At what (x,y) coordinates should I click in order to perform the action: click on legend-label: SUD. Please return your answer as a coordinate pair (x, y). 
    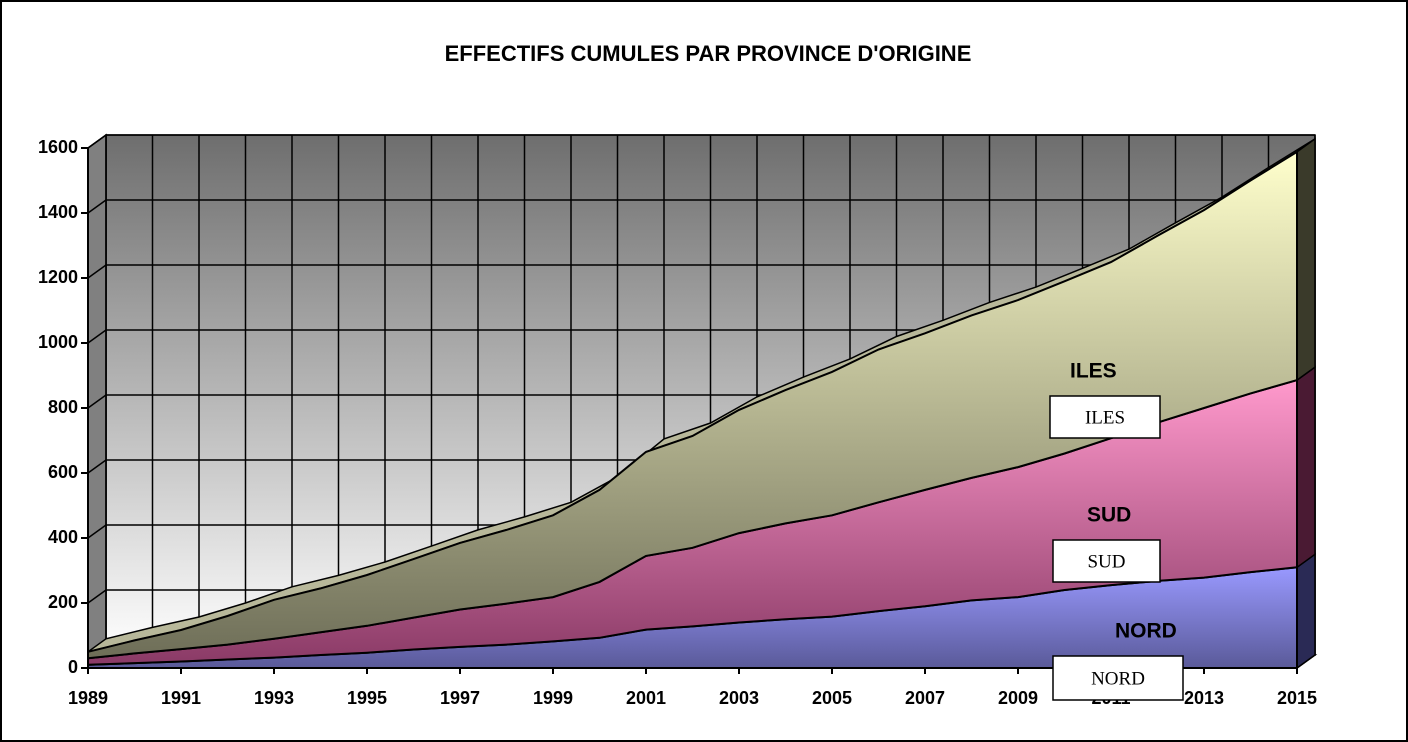
    Looking at the image, I should click on (1106, 561).